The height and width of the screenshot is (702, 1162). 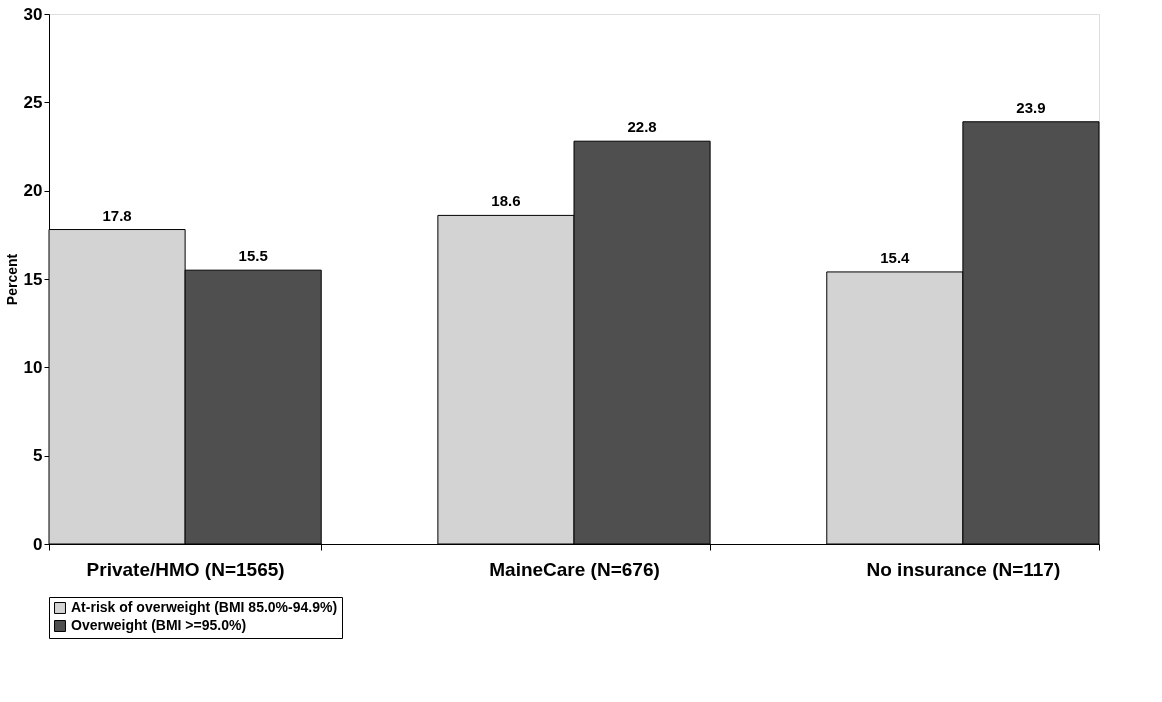 What do you see at coordinates (33, 102) in the screenshot?
I see `y-tick-label: 25` at bounding box center [33, 102].